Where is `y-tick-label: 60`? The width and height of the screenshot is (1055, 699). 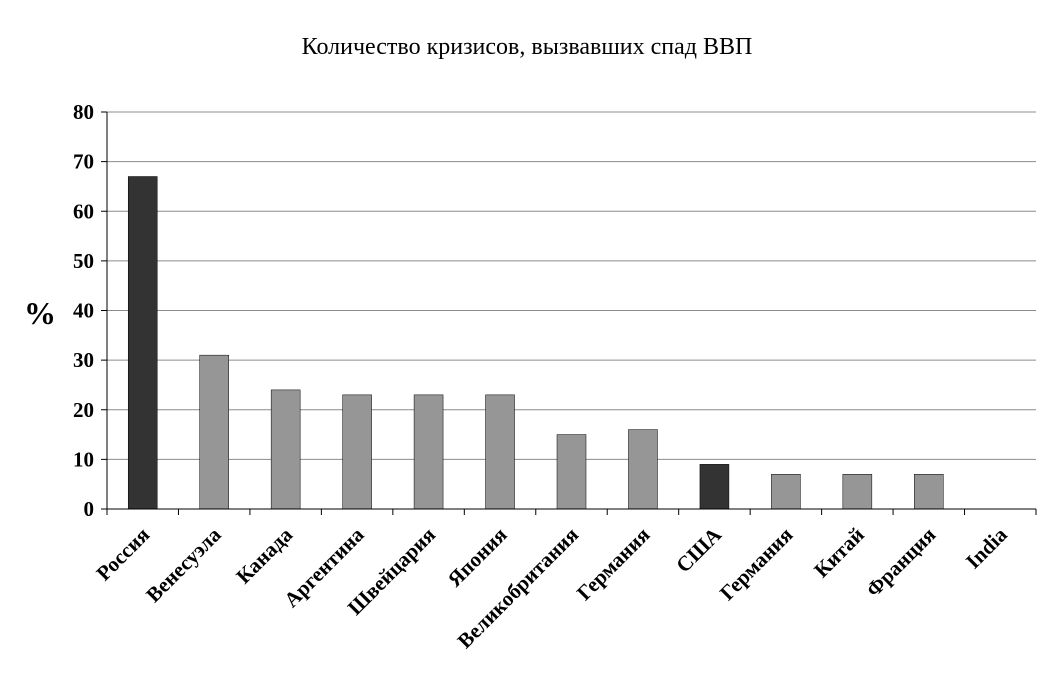 y-tick-label: 60 is located at coordinates (83, 211).